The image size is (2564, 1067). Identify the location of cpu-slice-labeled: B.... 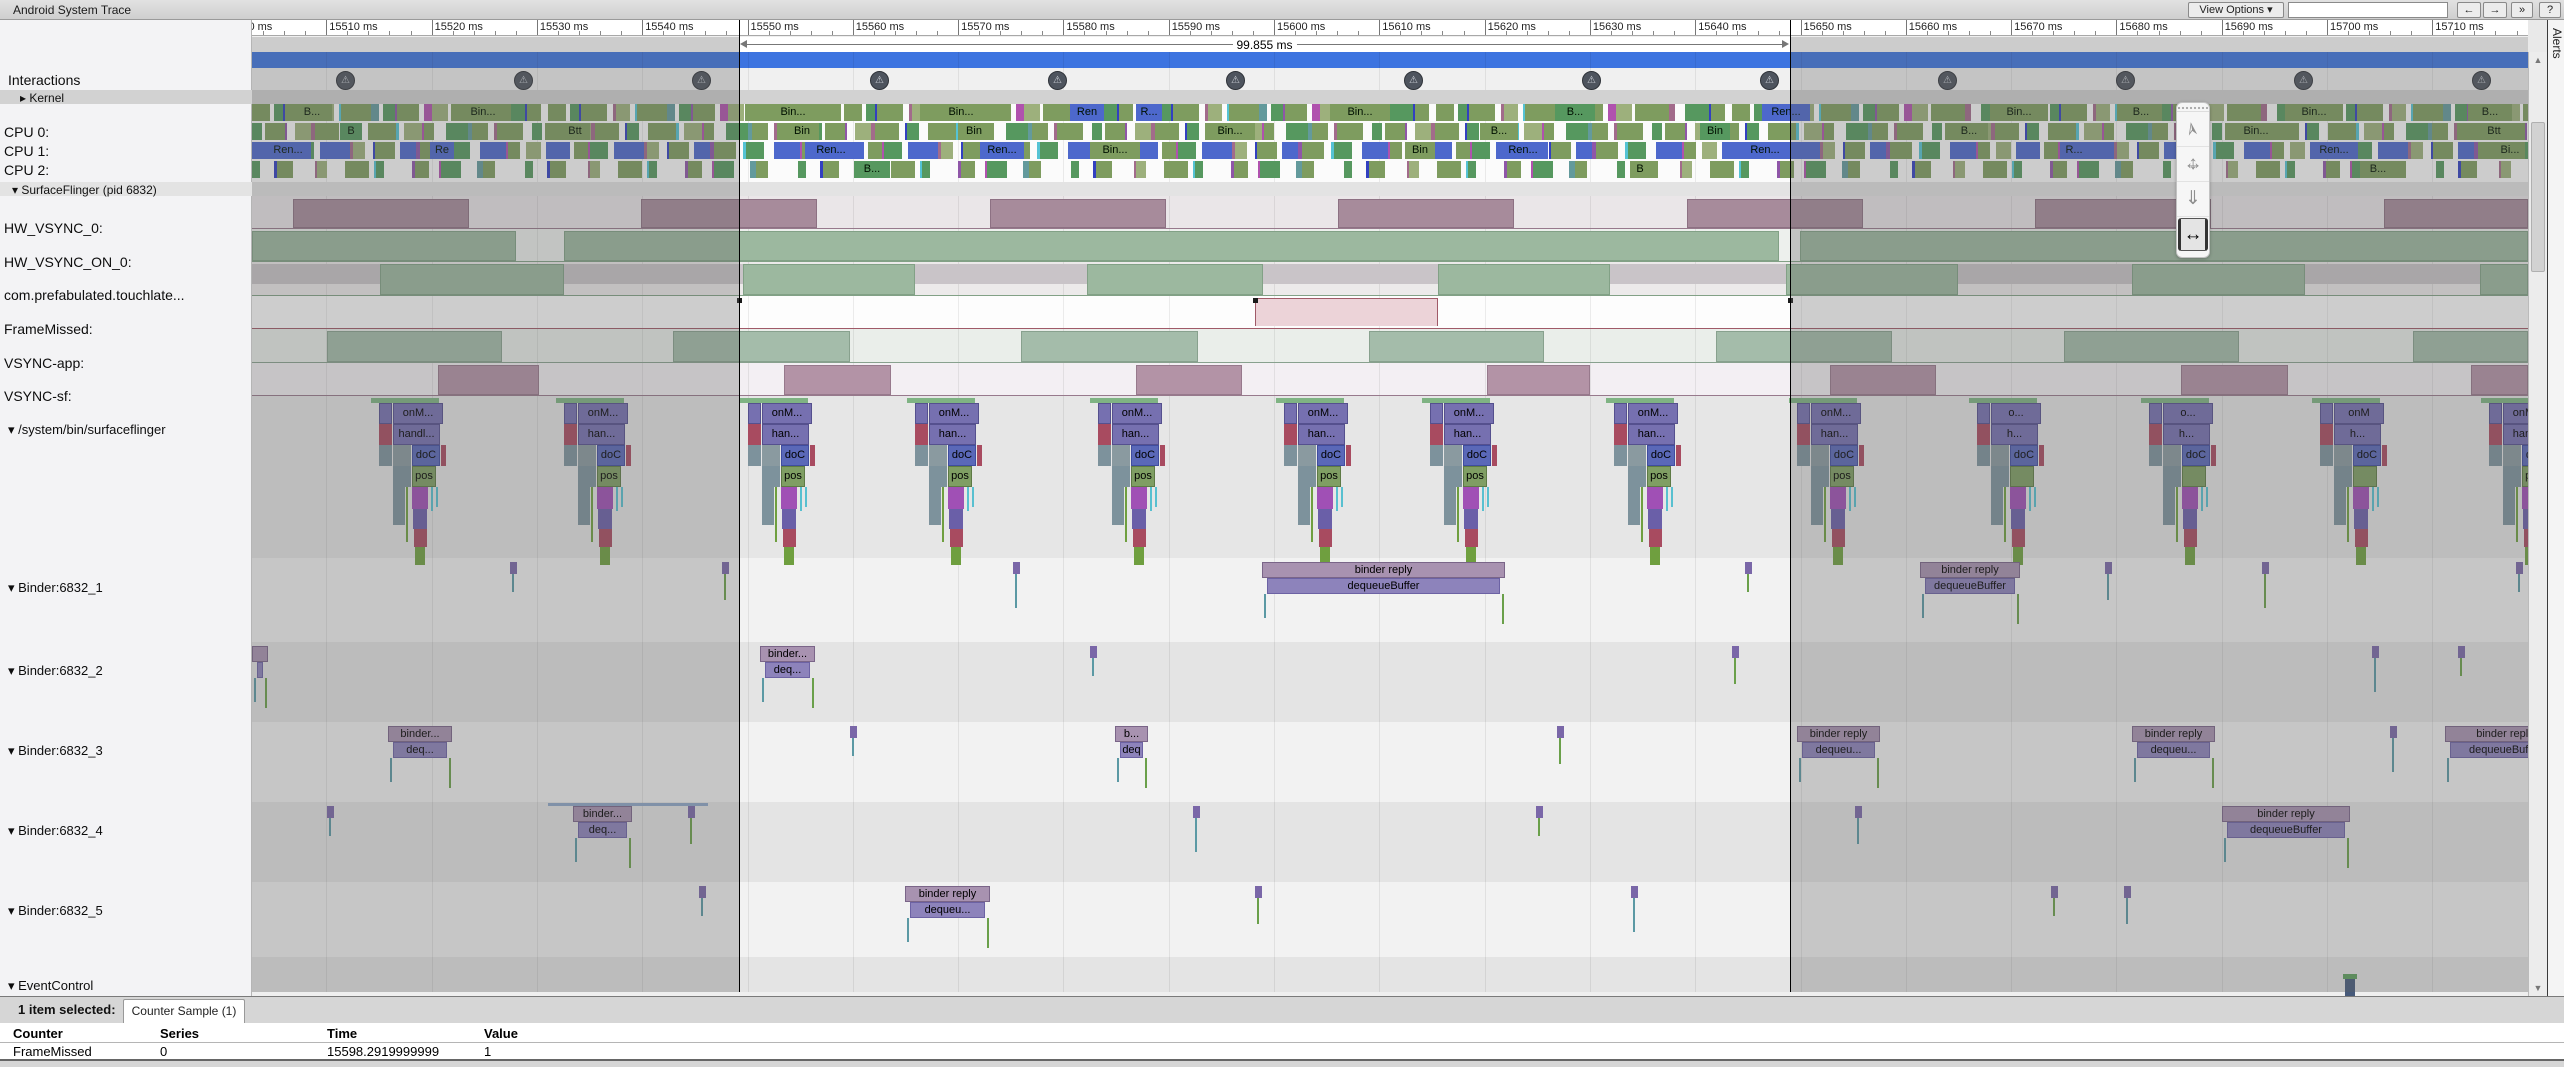
(1575, 112).